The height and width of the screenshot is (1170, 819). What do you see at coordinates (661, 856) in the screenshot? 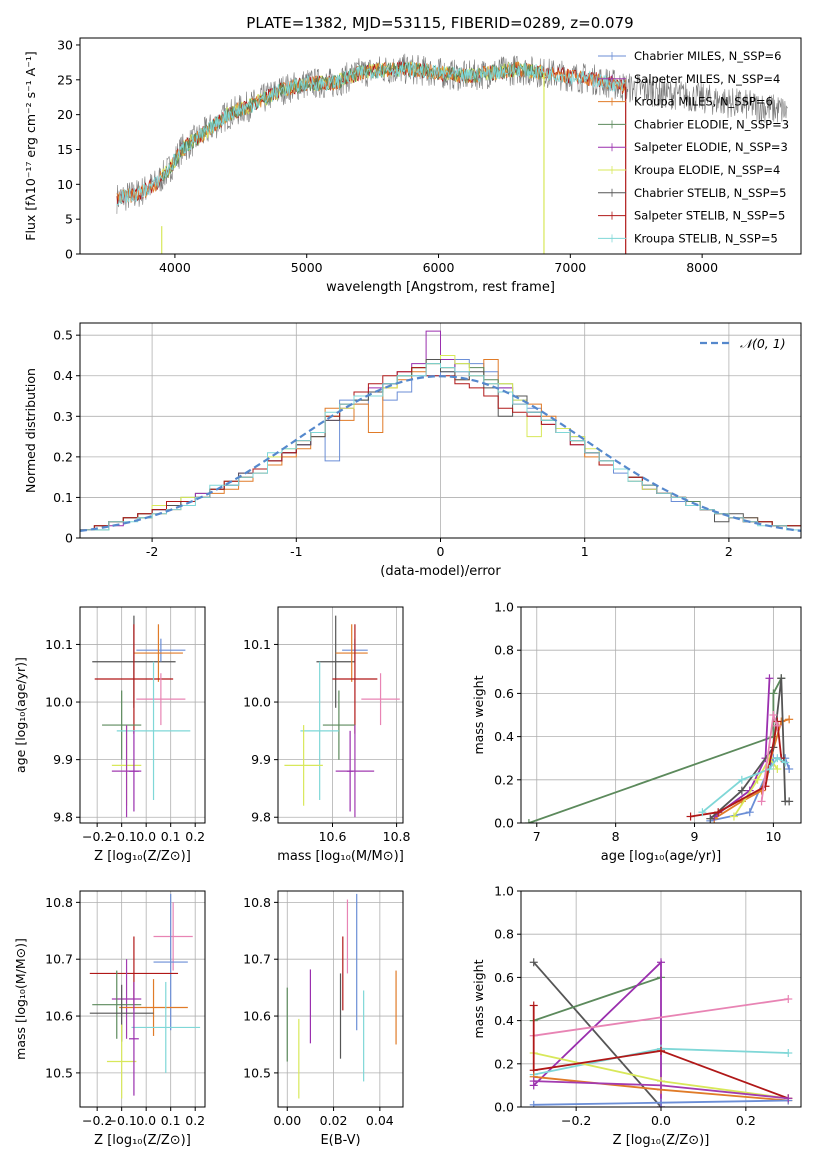
I see `x-axis-label: age [log₁₀(age/yr)]` at bounding box center [661, 856].